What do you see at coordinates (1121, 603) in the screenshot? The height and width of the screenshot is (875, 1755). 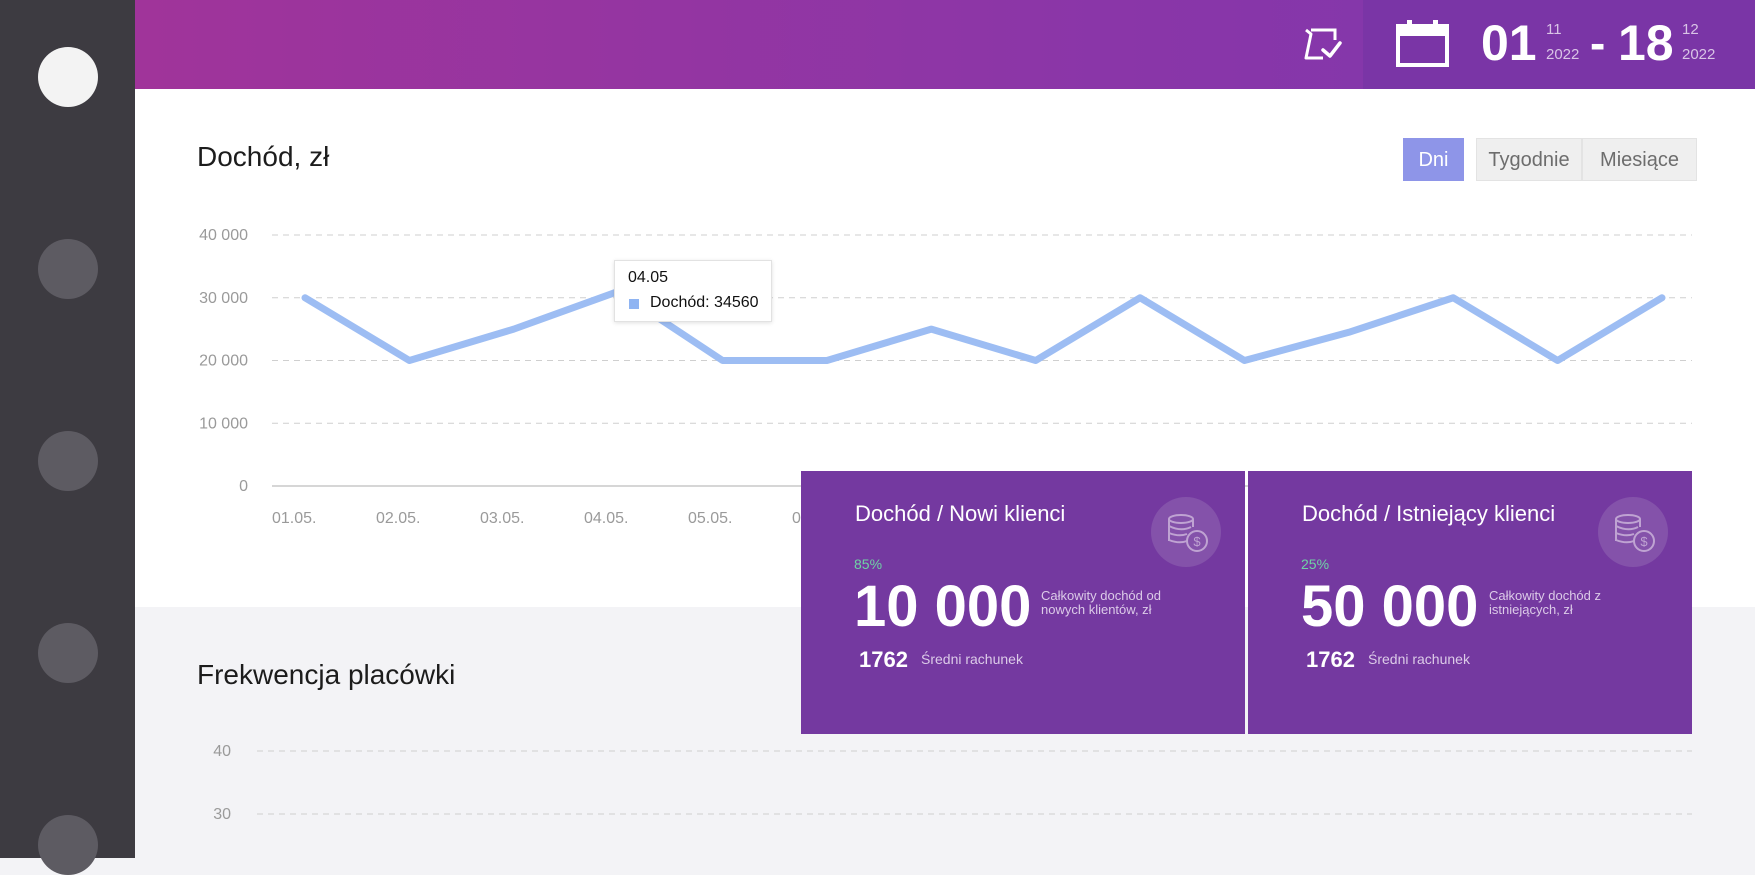 I see `card-description: Całkowity dochód od nowych klientów, zł` at bounding box center [1121, 603].